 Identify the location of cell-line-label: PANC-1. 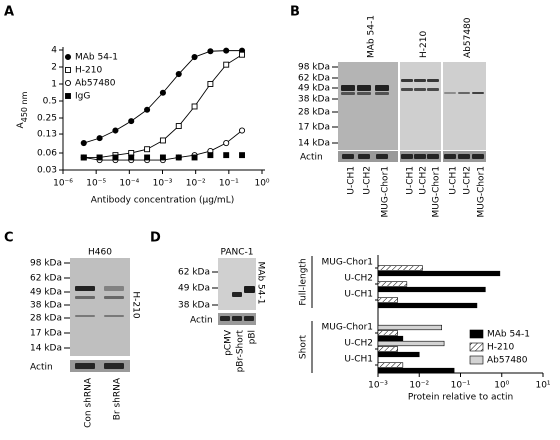
(237, 253).